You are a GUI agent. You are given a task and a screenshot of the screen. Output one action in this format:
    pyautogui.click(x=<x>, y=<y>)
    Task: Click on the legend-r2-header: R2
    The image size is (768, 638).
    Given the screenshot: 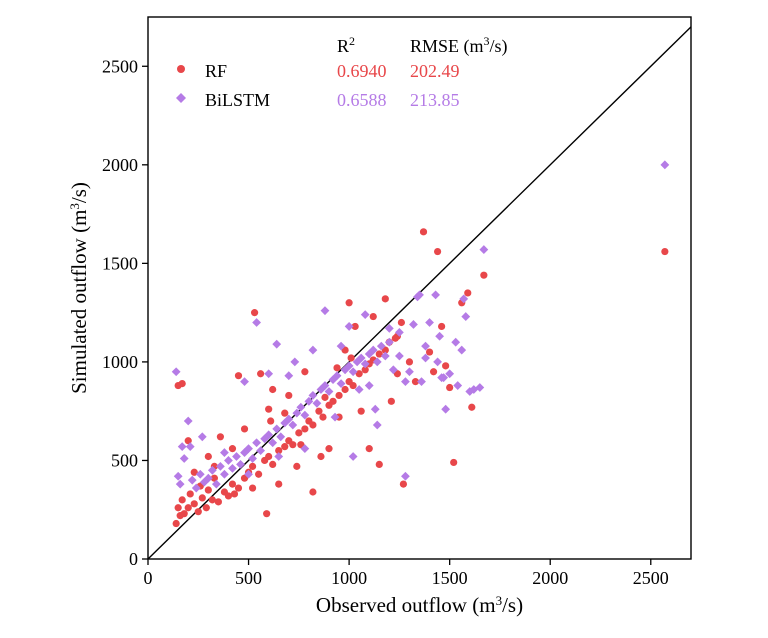 What is the action you would take?
    pyautogui.click(x=346, y=45)
    